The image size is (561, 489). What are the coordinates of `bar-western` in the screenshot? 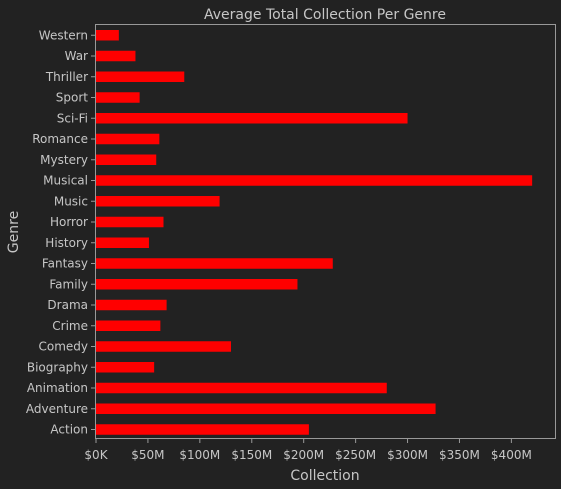 It's located at (107, 35).